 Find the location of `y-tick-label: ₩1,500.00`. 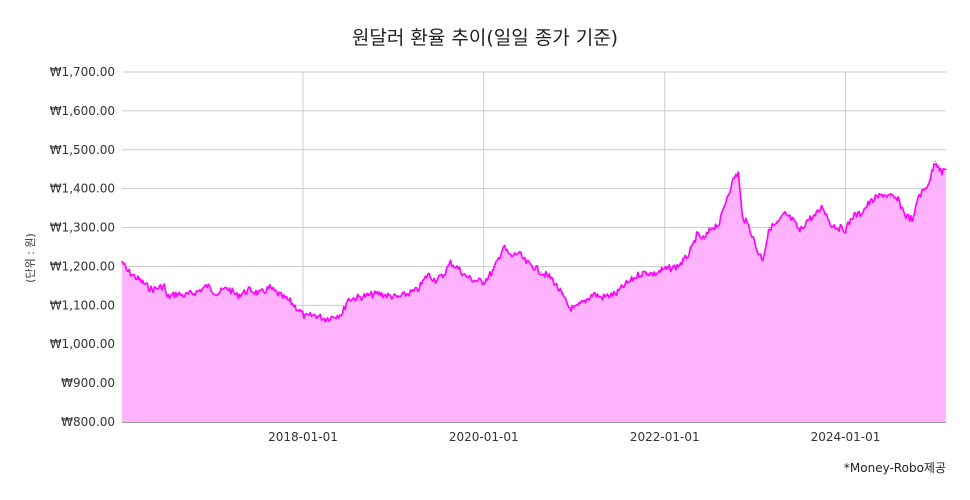

y-tick-label: ₩1,500.00 is located at coordinates (82, 150).